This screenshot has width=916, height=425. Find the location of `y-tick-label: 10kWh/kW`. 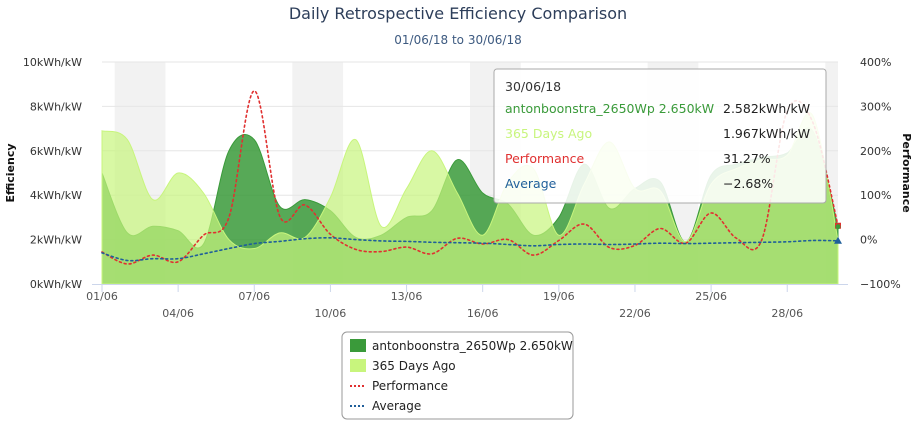

y-tick-label: 10kWh/kW is located at coordinates (52, 62).